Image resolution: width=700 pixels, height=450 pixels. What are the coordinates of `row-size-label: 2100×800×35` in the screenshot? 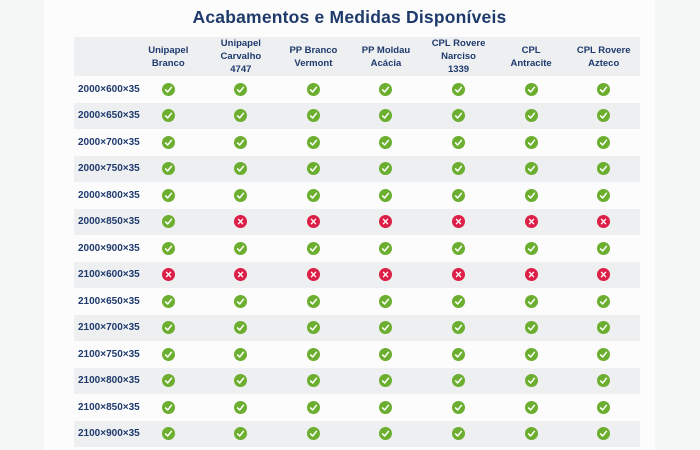 It's located at (109, 381).